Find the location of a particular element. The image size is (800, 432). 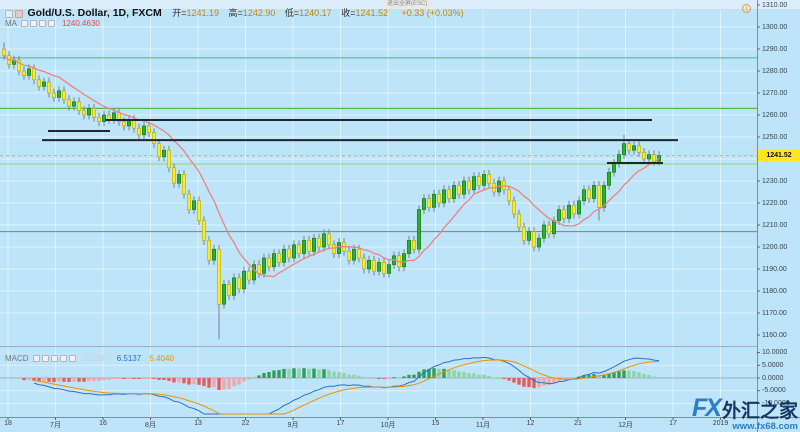

open-label: 开= is located at coordinates (179, 13).